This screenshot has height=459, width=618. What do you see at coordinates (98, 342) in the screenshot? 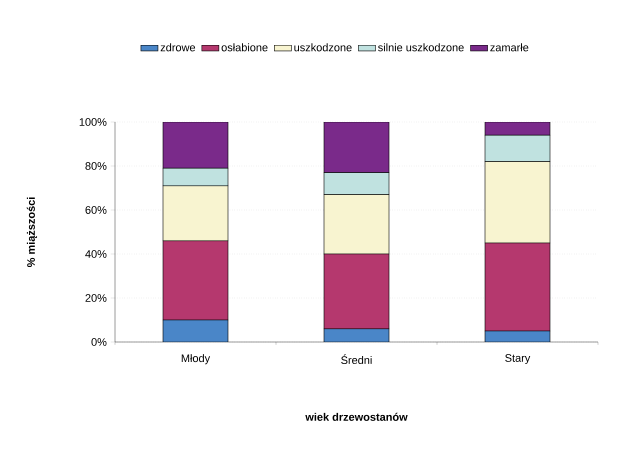
I see `y-tick-label: 0%` at bounding box center [98, 342].